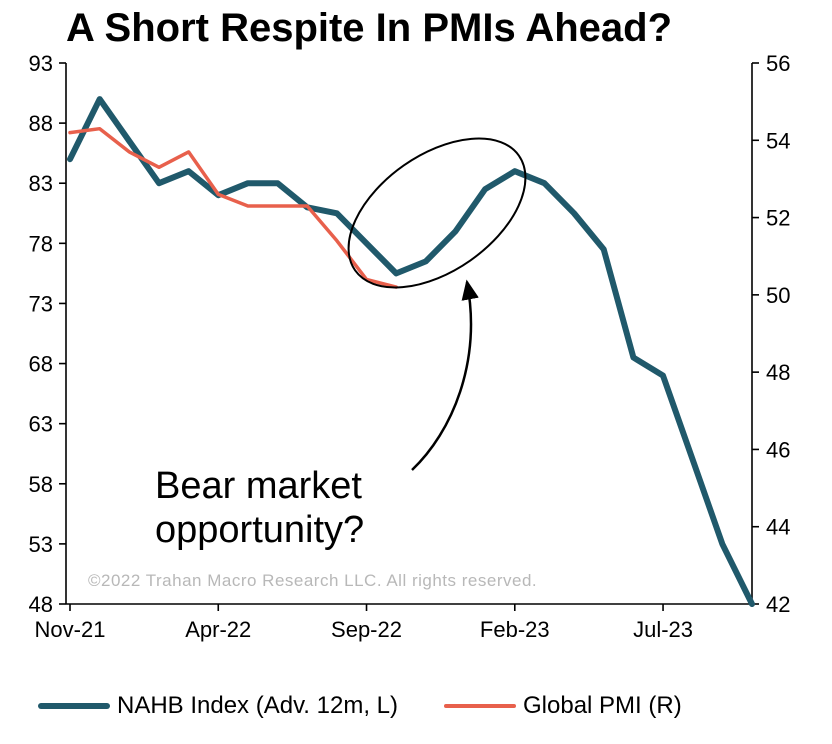 The image size is (832, 744). What do you see at coordinates (70, 629) in the screenshot?
I see `x-axis-tick-label: Nov-21` at bounding box center [70, 629].